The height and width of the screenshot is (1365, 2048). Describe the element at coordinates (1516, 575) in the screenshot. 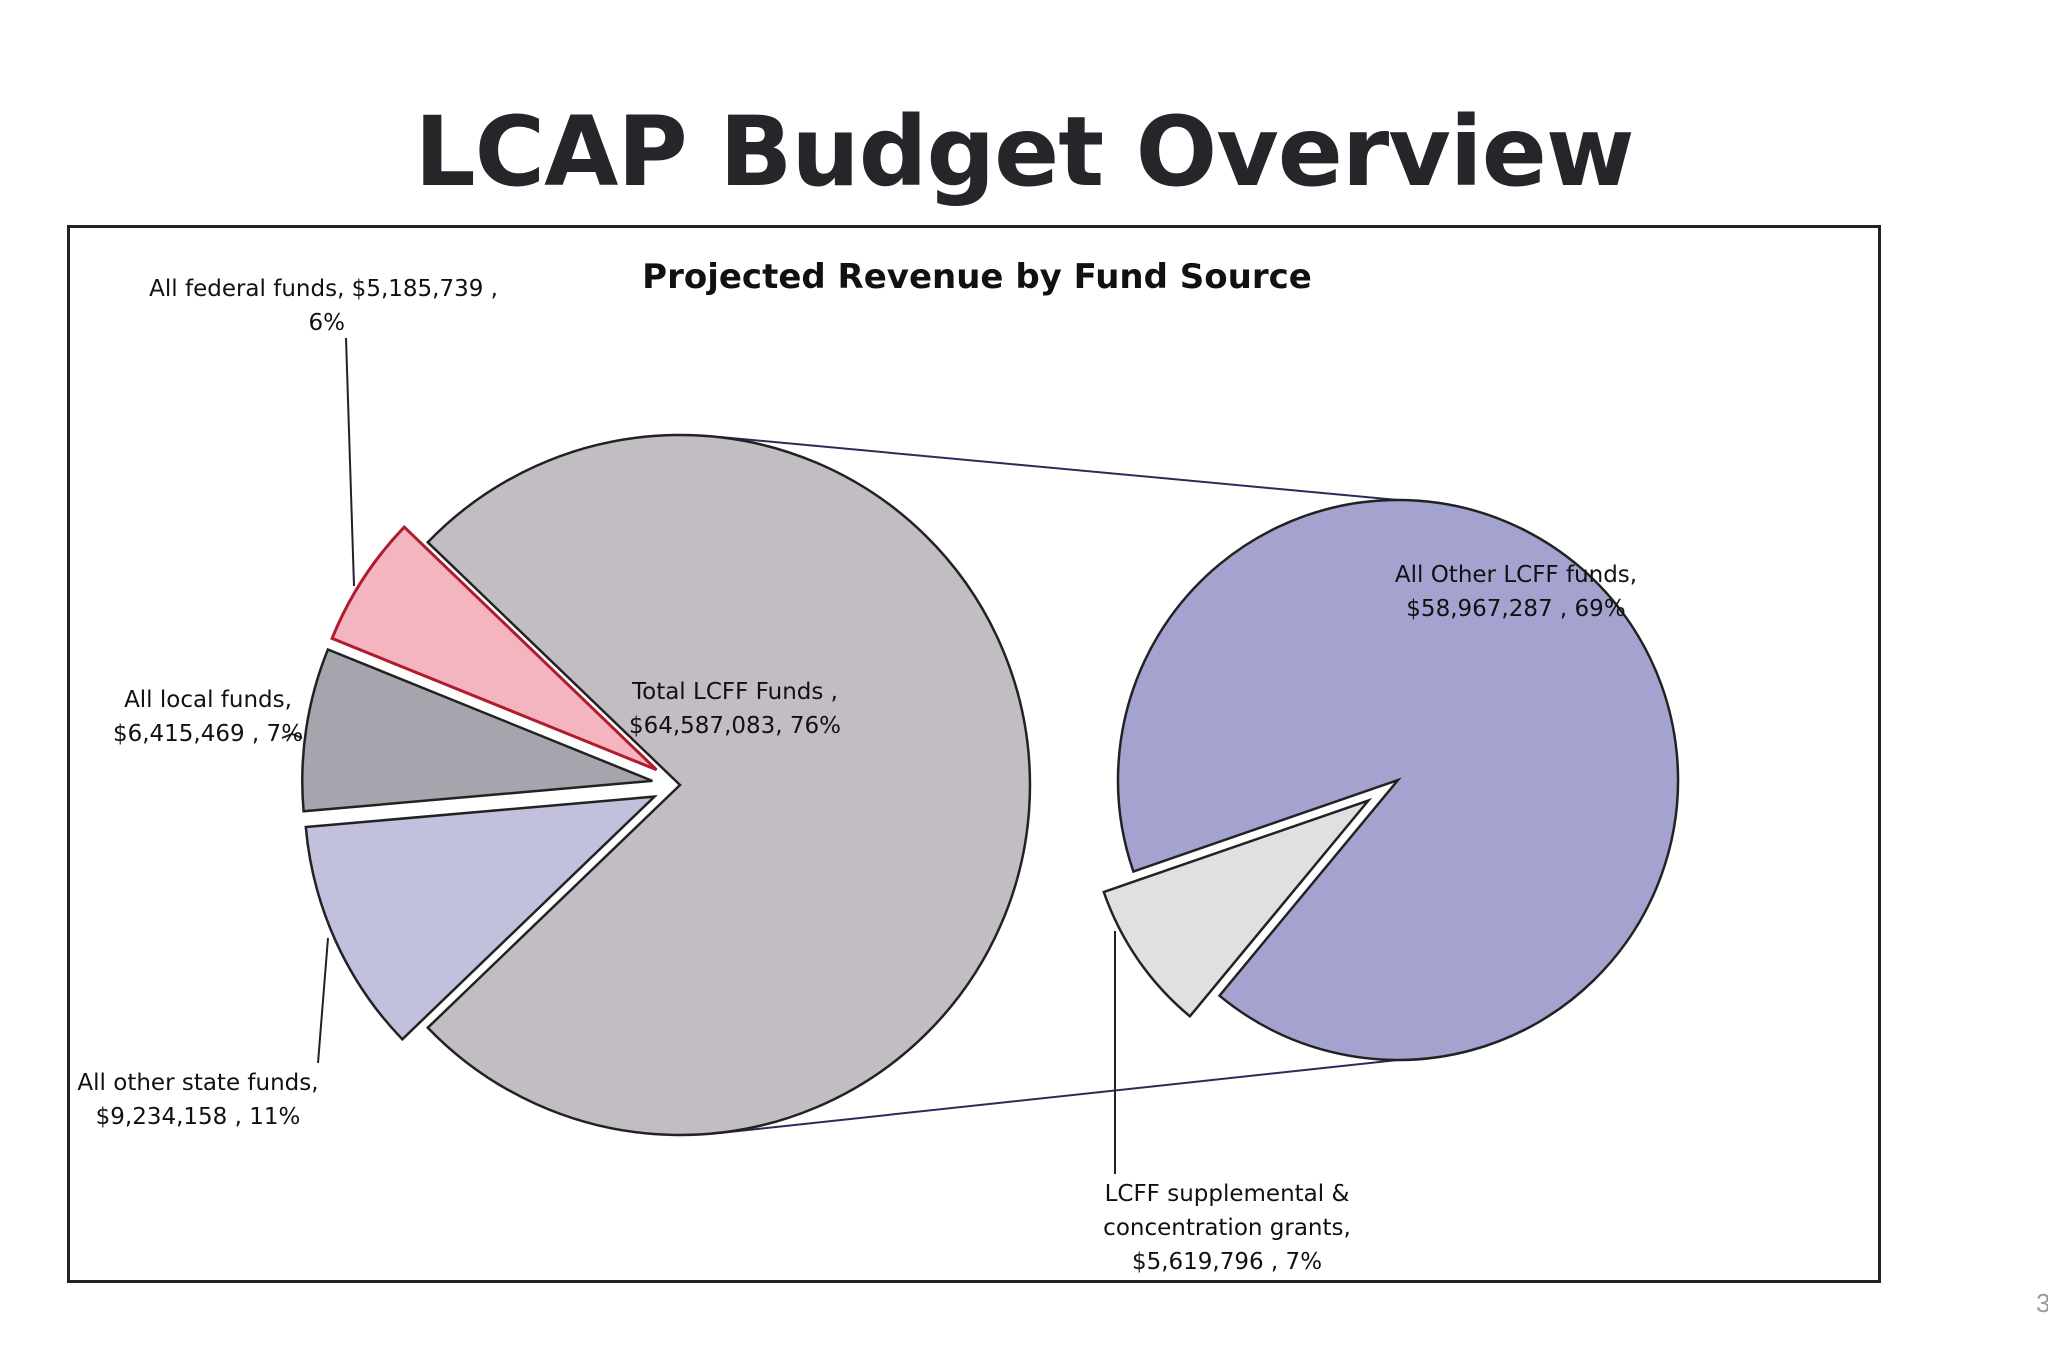

I see `data-label-line: All Other LCFF funds,` at that location.